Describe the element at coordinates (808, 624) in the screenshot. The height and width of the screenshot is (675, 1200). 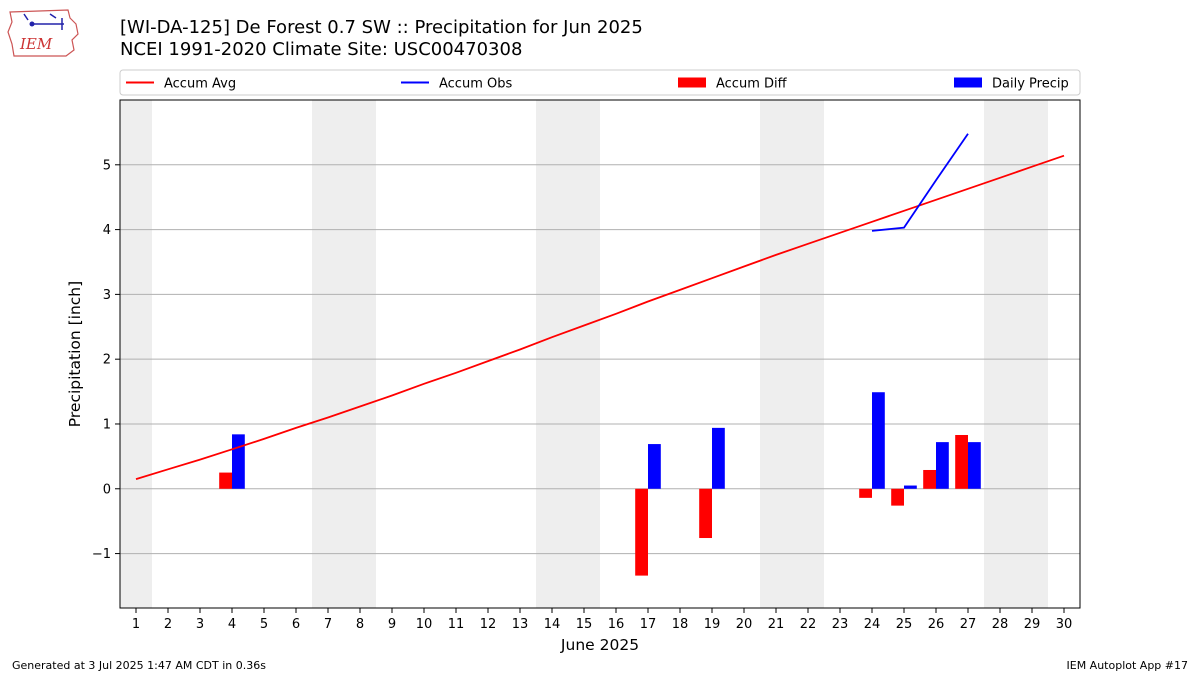
I see `x-tick-label-22: 22` at that location.